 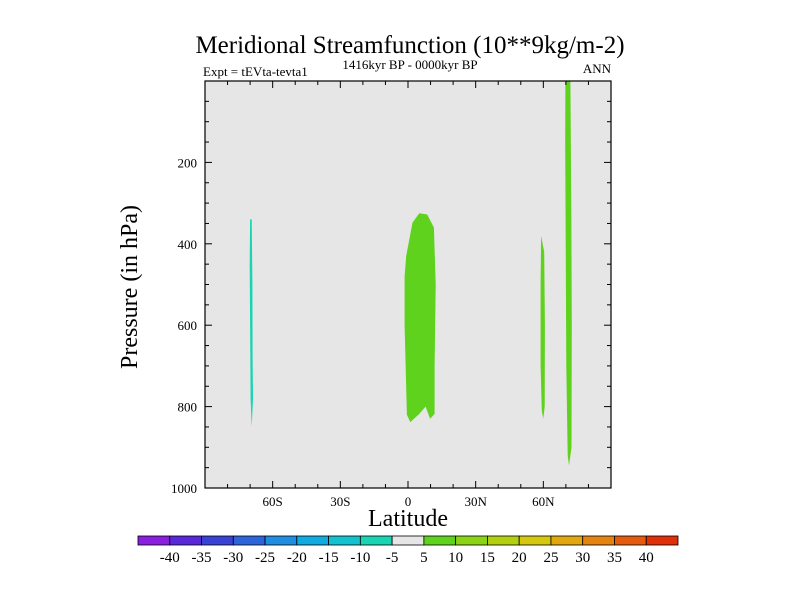 What do you see at coordinates (408, 519) in the screenshot?
I see `x-axis-label: Latitude` at bounding box center [408, 519].